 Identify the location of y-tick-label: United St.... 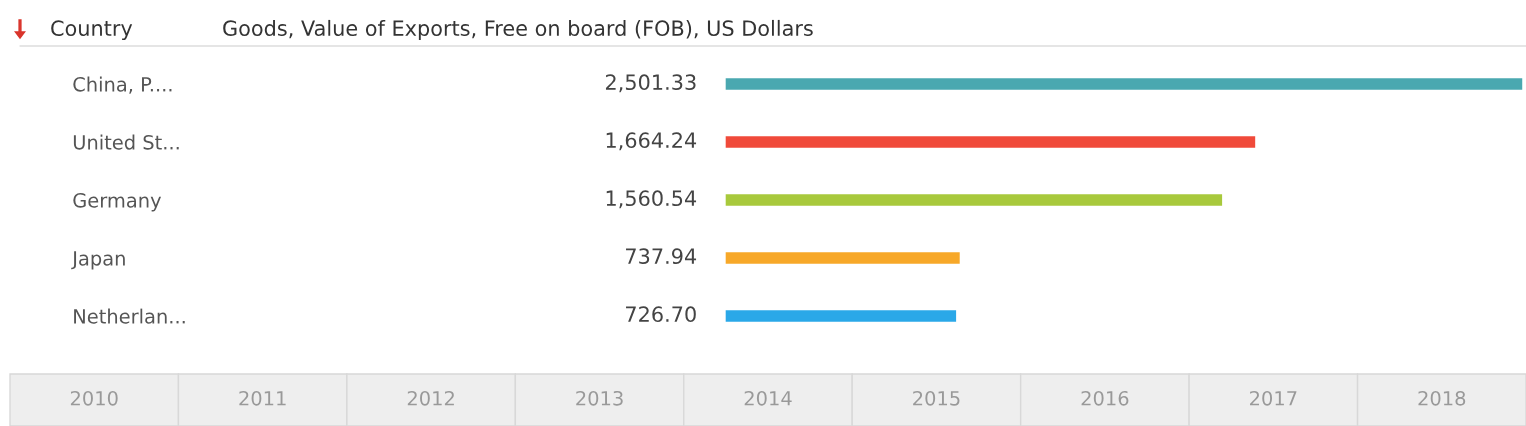
(126, 142).